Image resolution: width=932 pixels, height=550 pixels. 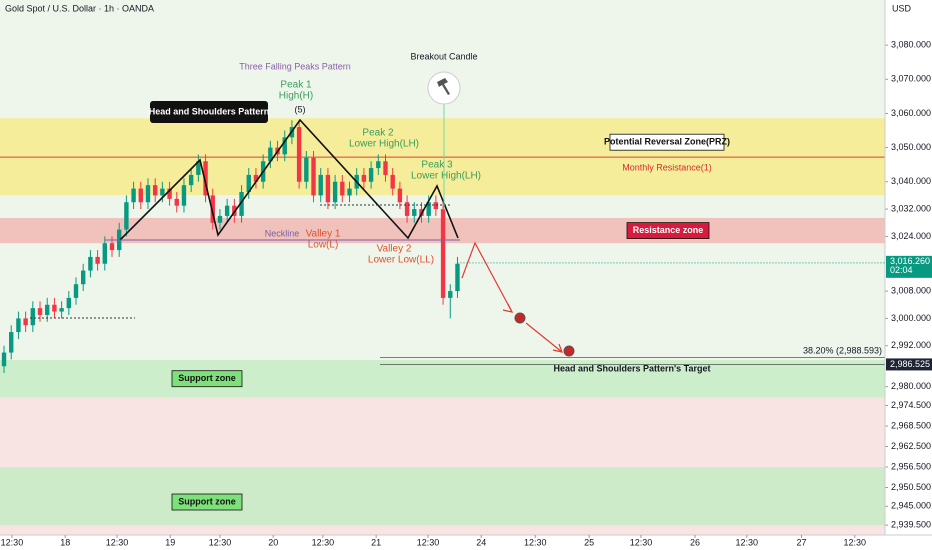 I want to click on x-tick-label: 21, so click(x=376, y=542).